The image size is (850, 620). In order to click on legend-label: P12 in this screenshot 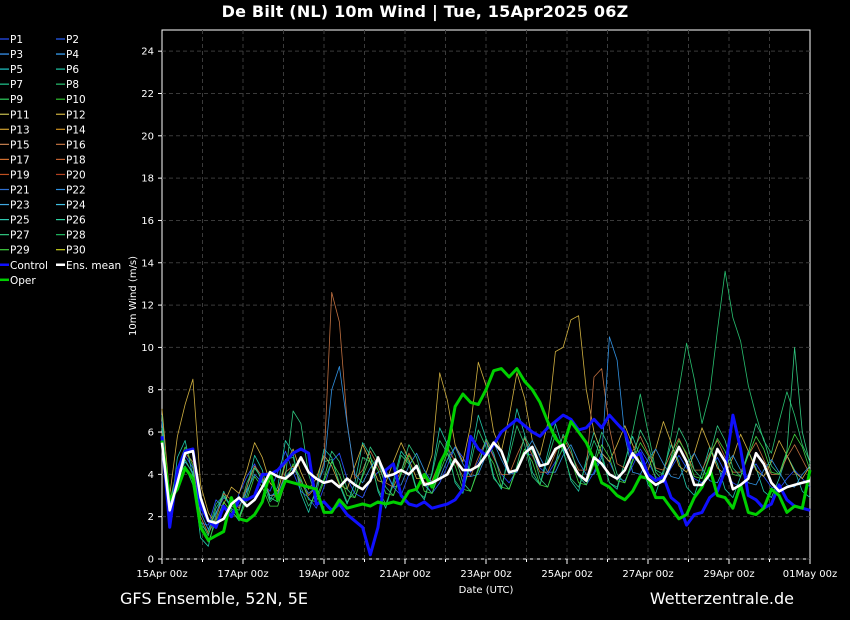, I will do `click(76, 115)`.